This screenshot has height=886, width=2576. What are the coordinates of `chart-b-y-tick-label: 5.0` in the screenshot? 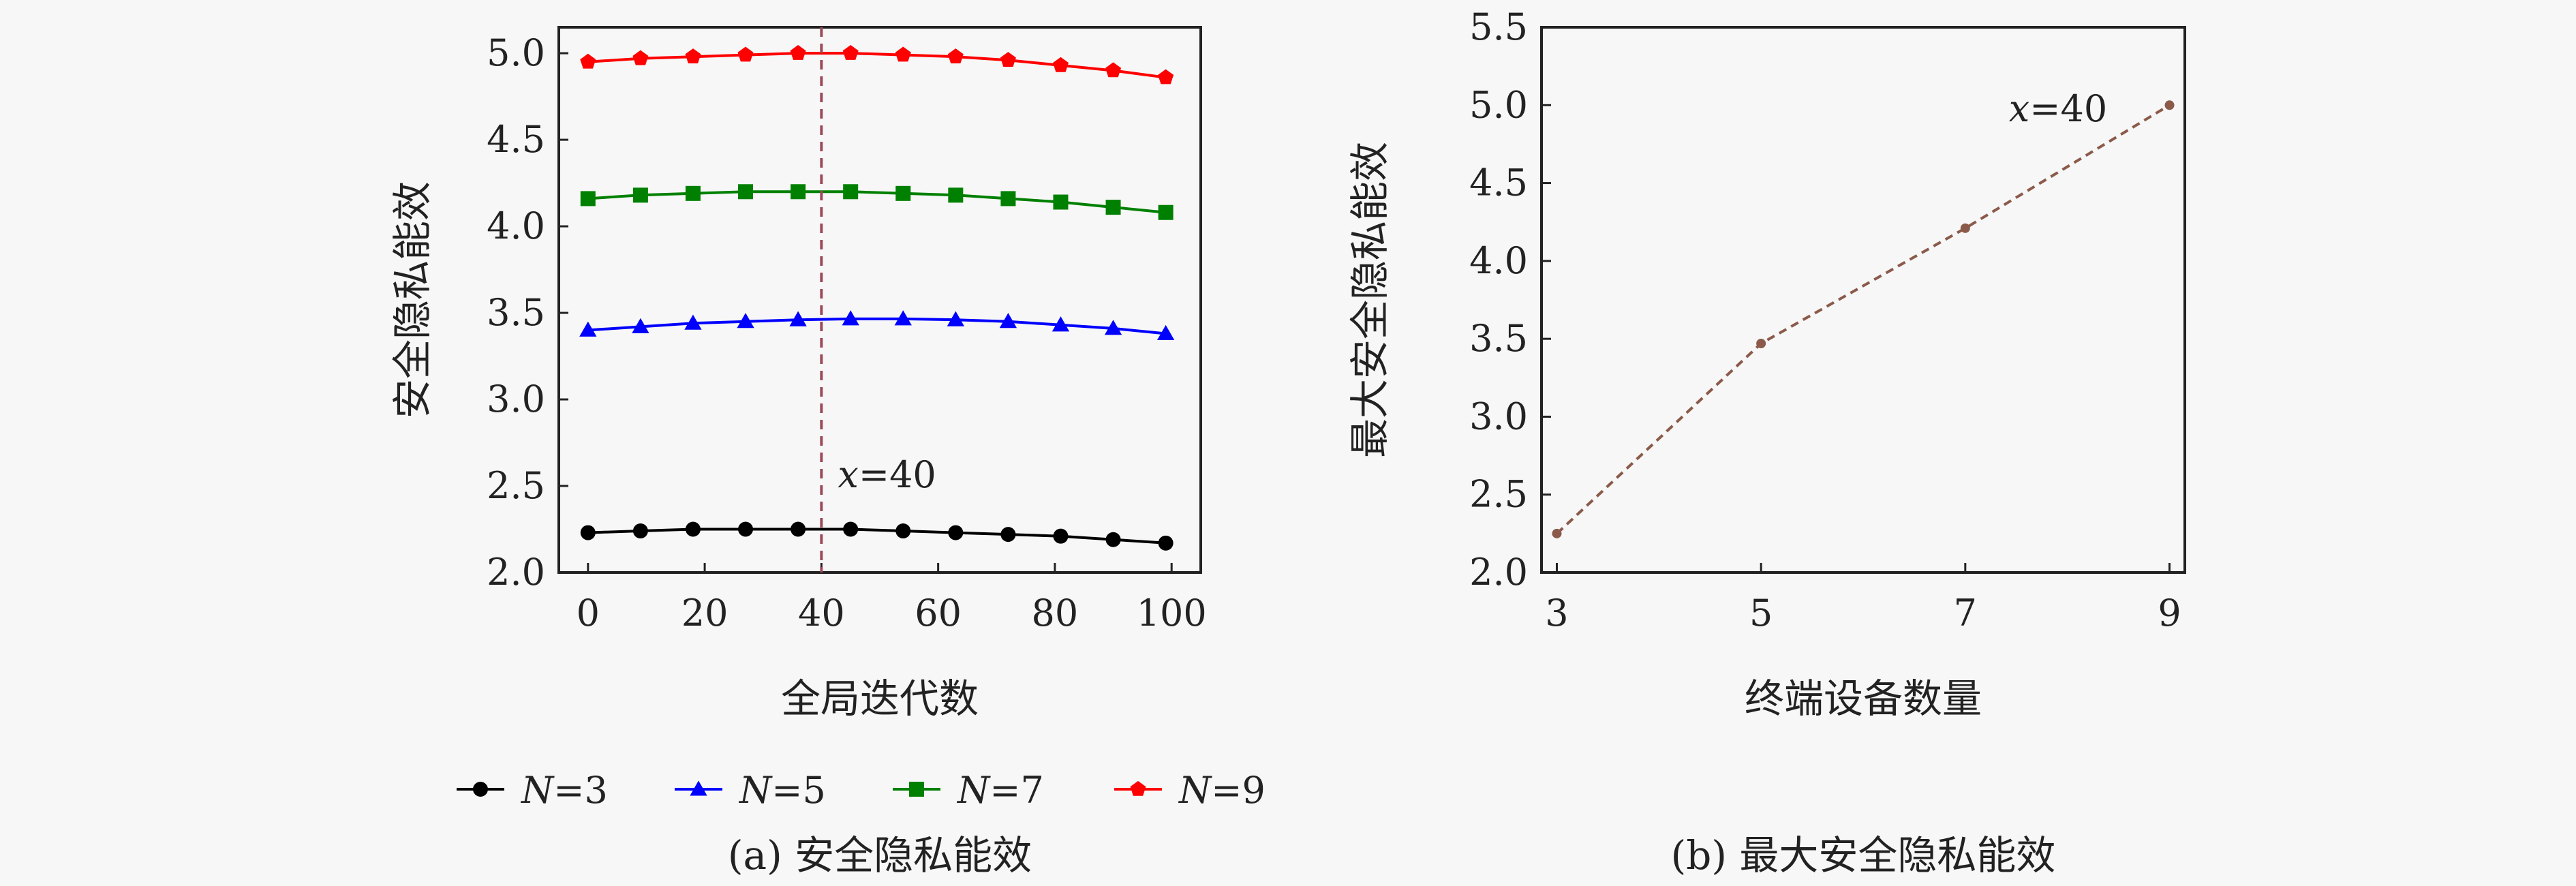 It's located at (1498, 104).